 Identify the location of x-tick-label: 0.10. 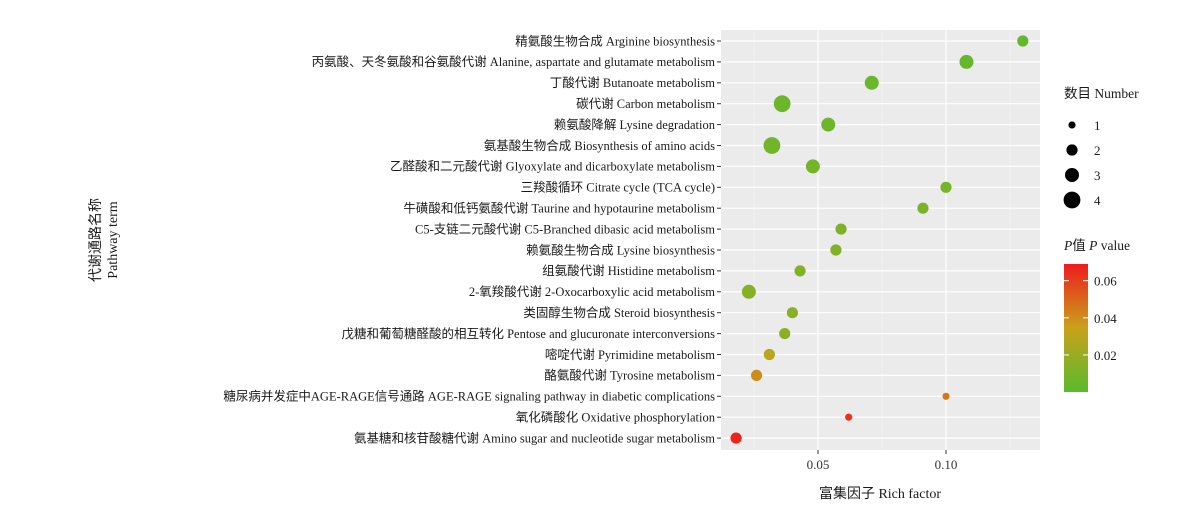
(946, 464).